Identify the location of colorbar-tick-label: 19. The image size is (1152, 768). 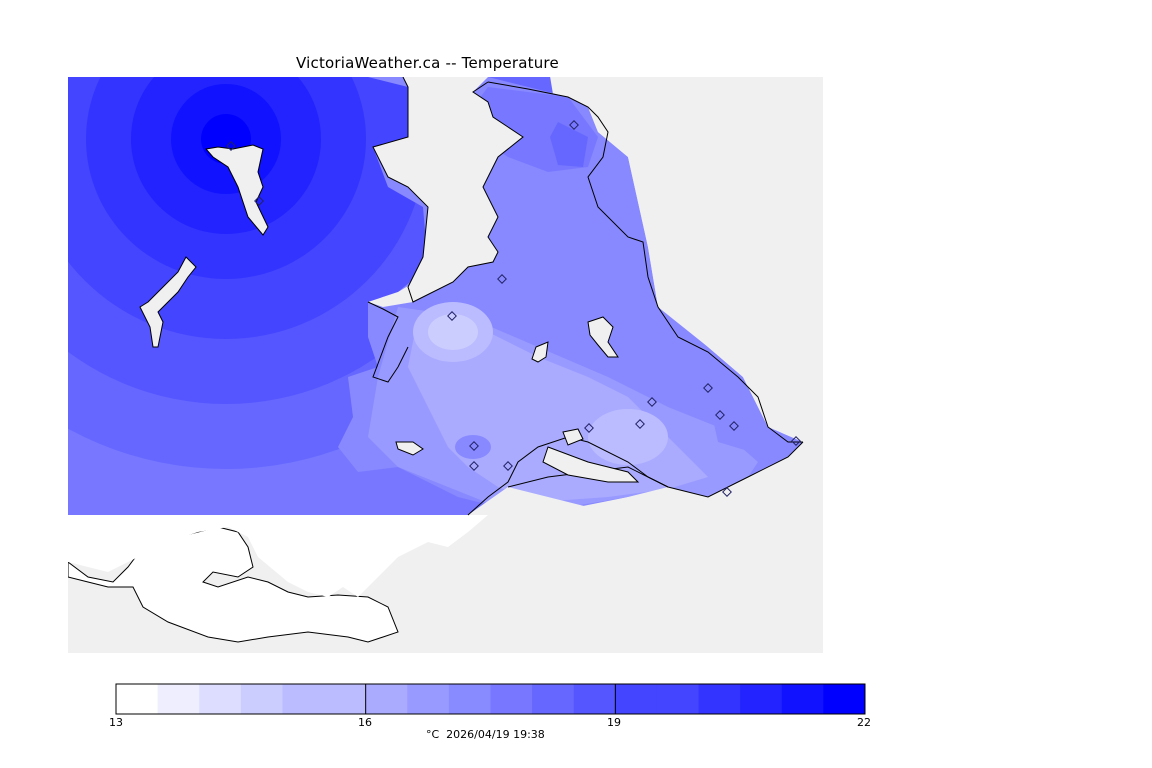
(614, 722).